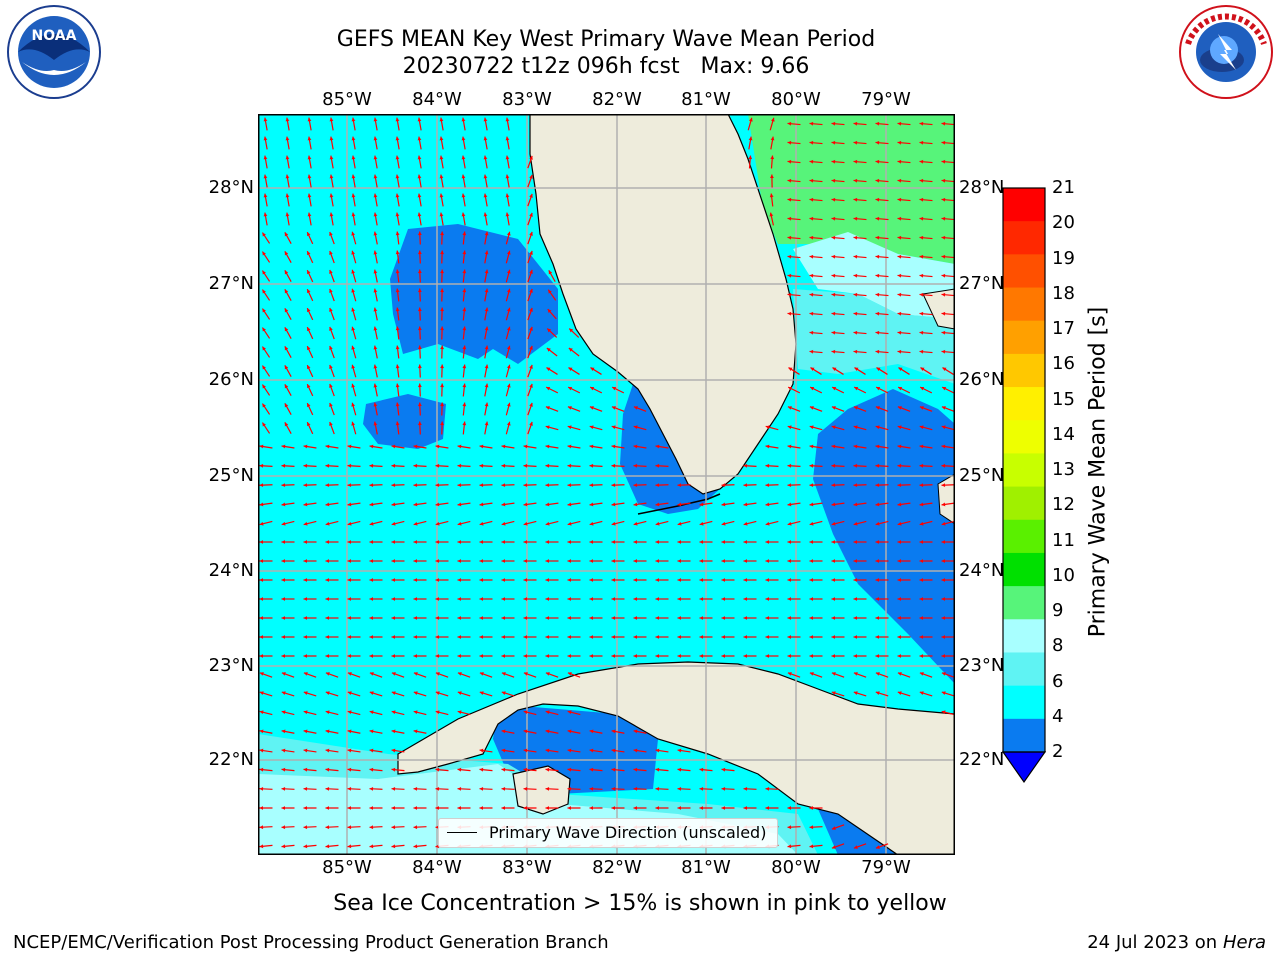 The image size is (1280, 960). I want to click on lon-tick-bottom-81w: 81°W, so click(706, 867).